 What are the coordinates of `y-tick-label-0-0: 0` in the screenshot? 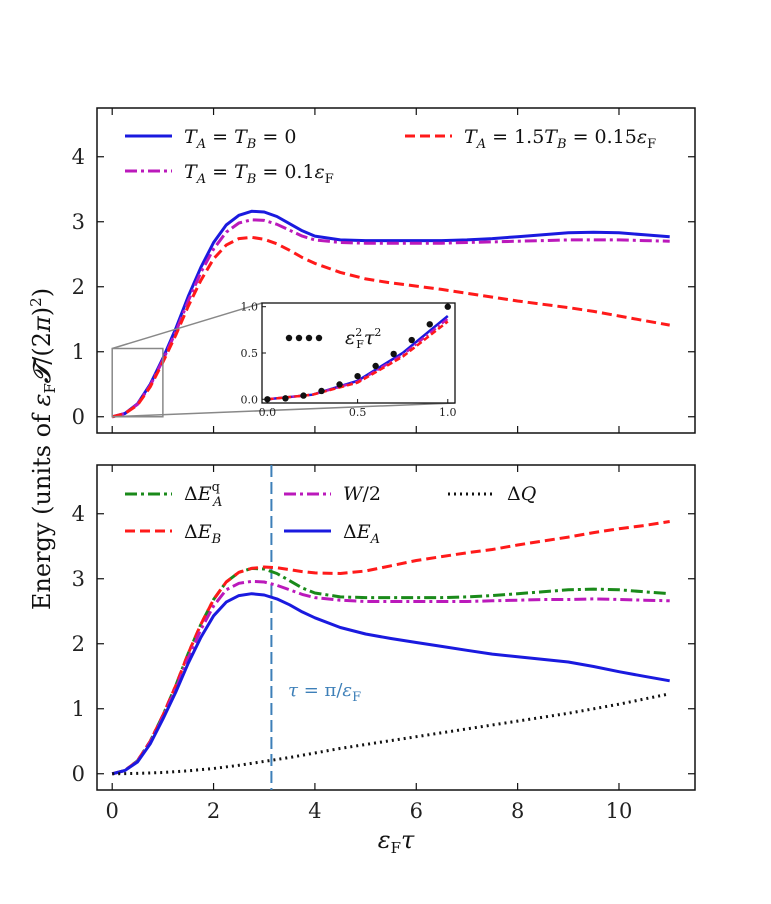 It's located at (78, 417).